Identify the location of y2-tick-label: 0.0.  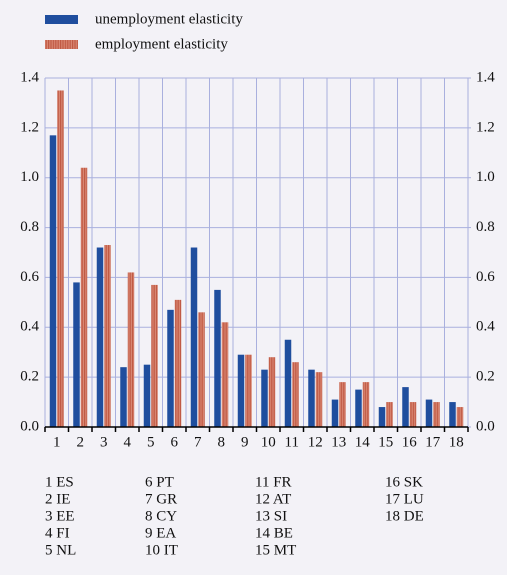
(485, 426).